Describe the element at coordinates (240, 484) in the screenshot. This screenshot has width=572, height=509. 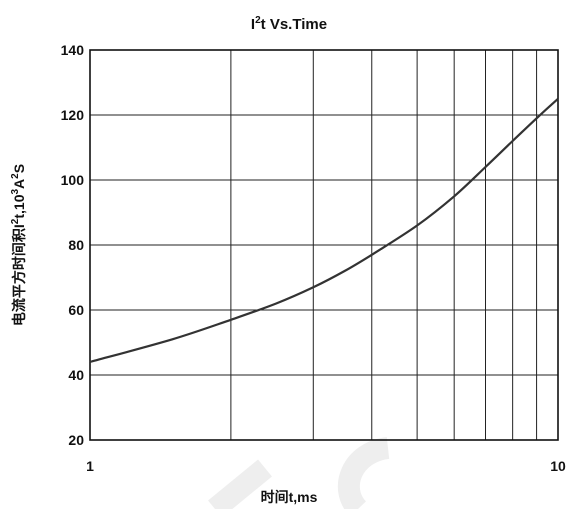
I see `watermark-stroke` at that location.